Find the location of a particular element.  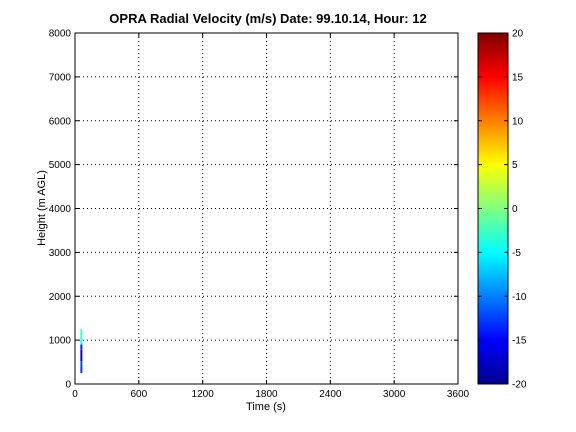

y-tick-label: 6000 is located at coordinates (60, 121).